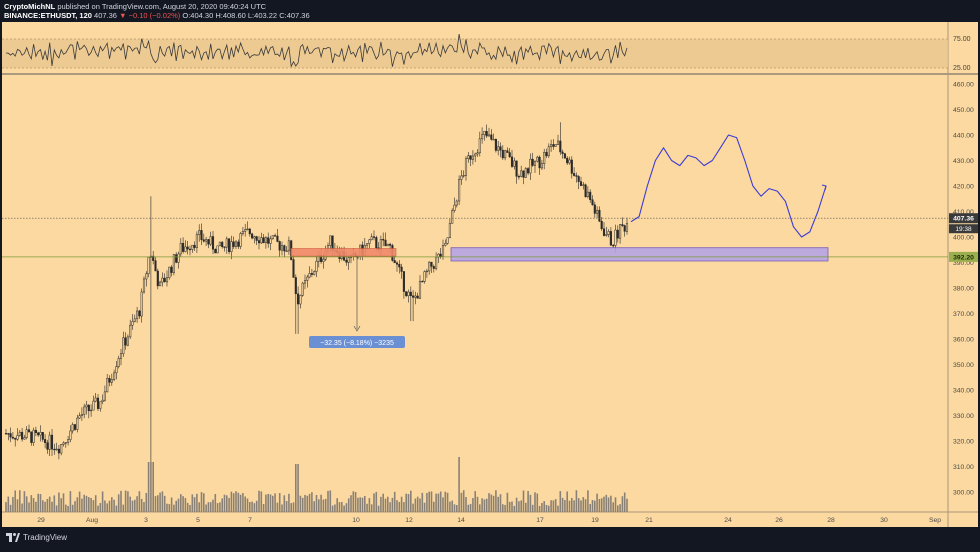 This screenshot has width=980, height=552. I want to click on price-tick-label: 420.00, so click(963, 187).